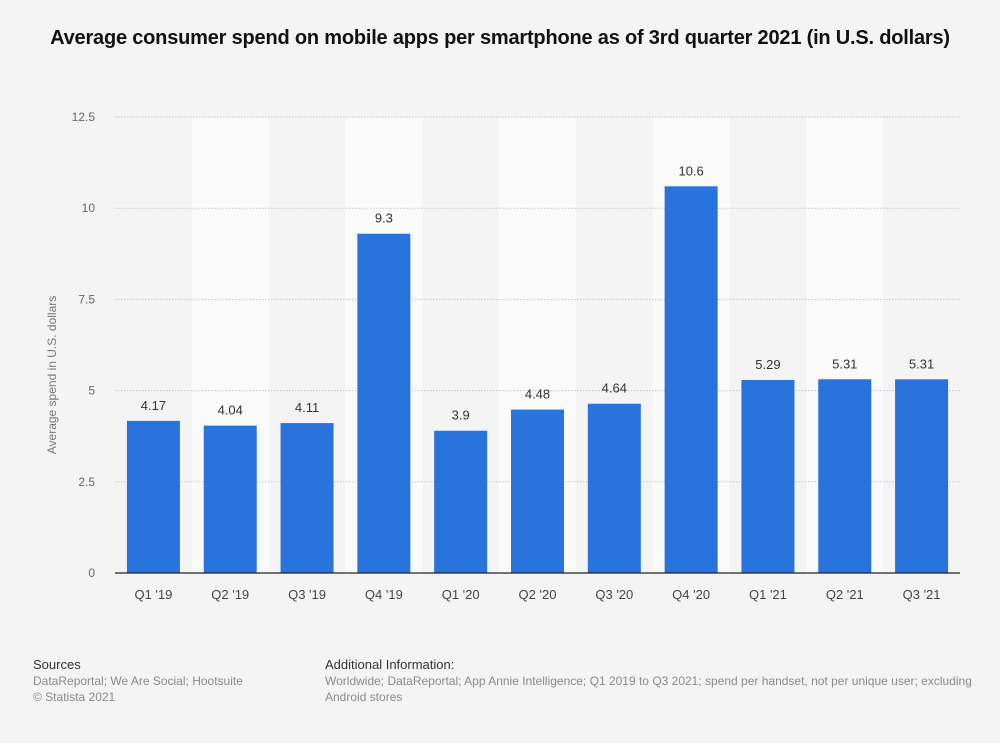  What do you see at coordinates (52, 375) in the screenshot?
I see `y-axis-title: Average spend in U.S. dollars` at bounding box center [52, 375].